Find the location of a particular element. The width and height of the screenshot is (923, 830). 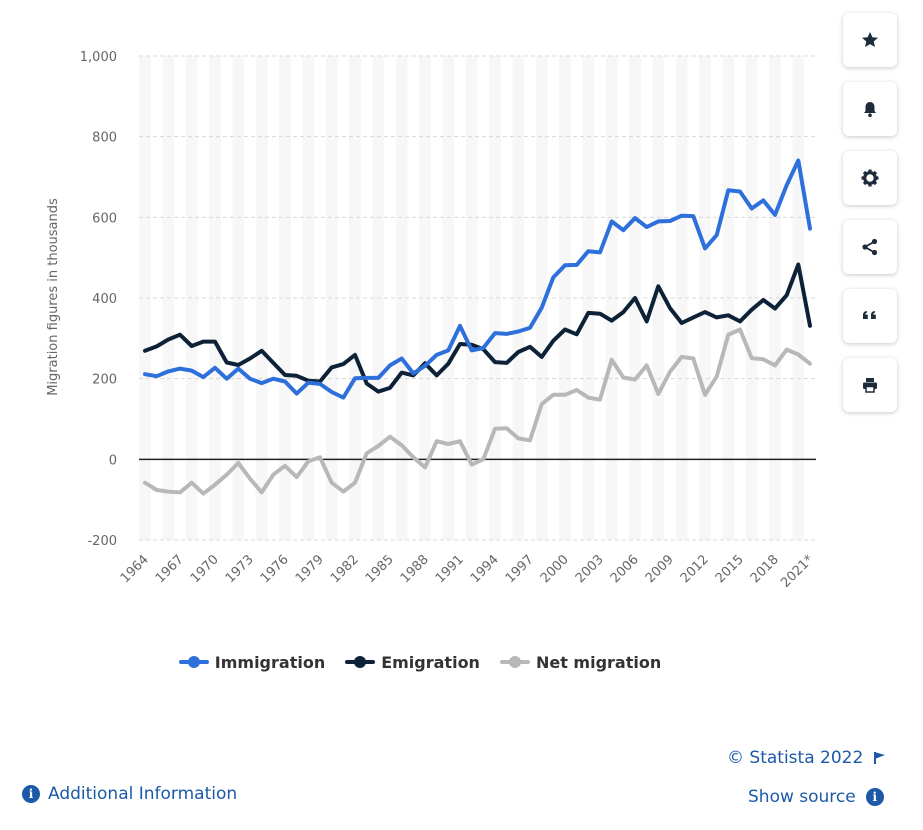

cite-button is located at coordinates (870, 316).